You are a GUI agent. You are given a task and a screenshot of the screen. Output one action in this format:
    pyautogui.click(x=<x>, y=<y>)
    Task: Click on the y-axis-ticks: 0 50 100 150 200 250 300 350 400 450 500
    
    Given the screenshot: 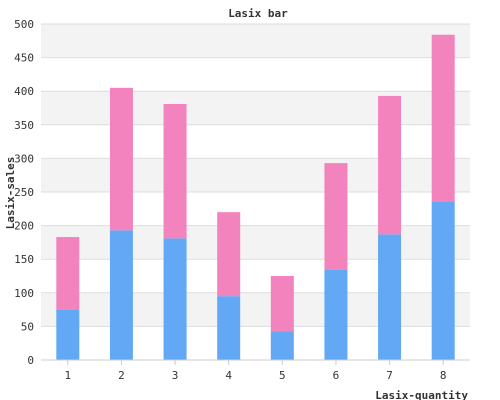 What is the action you would take?
    pyautogui.click(x=24, y=192)
    